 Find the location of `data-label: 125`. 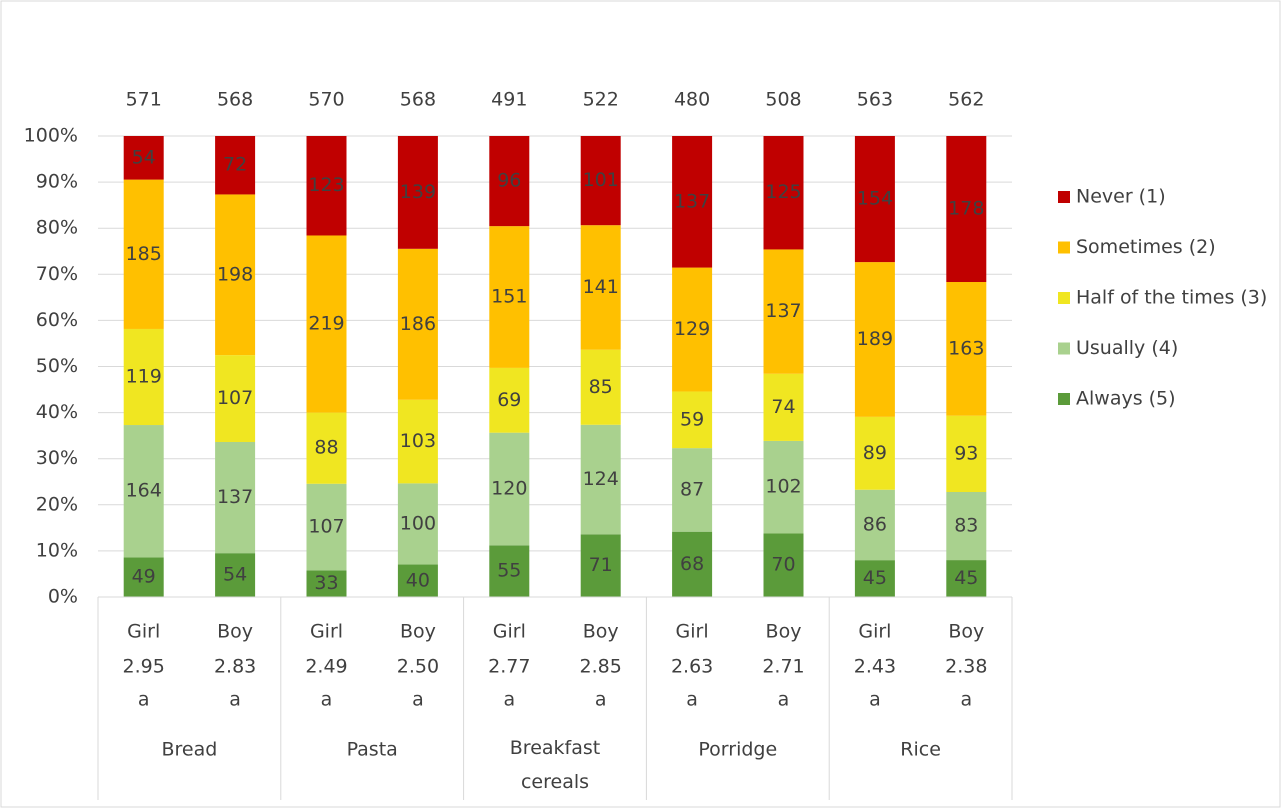

data-label: 125 is located at coordinates (783, 192).